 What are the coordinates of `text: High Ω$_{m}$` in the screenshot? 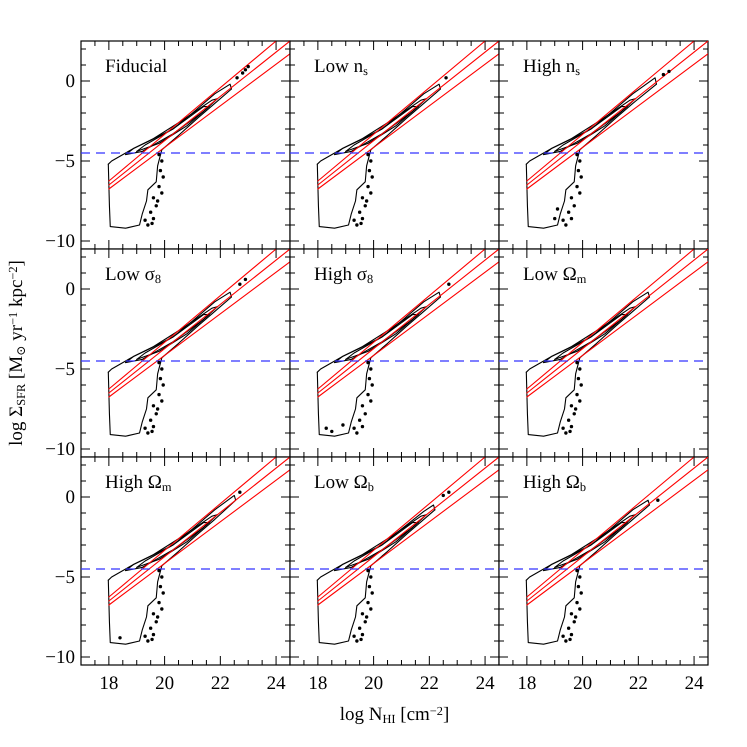 It's located at (138, 483).